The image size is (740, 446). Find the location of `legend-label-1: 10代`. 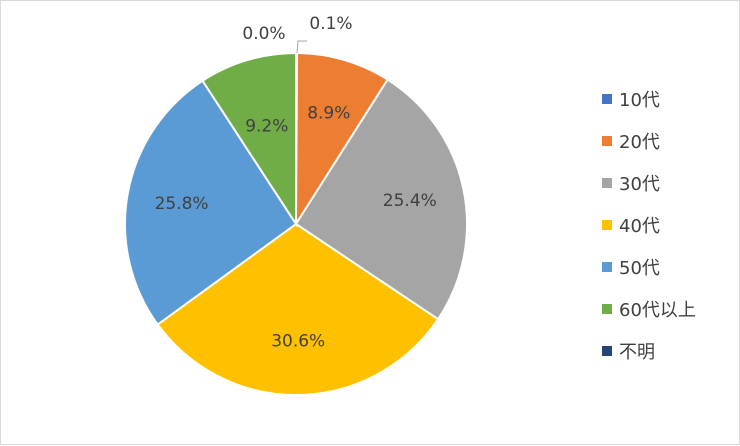

legend-label-1: 10代 is located at coordinates (639, 100).